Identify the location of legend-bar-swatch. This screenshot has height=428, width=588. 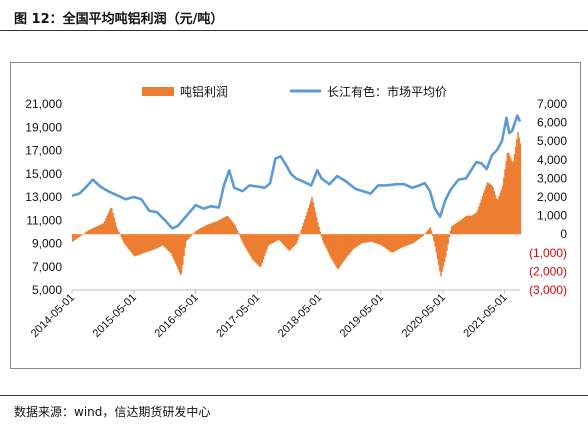
(158, 91).